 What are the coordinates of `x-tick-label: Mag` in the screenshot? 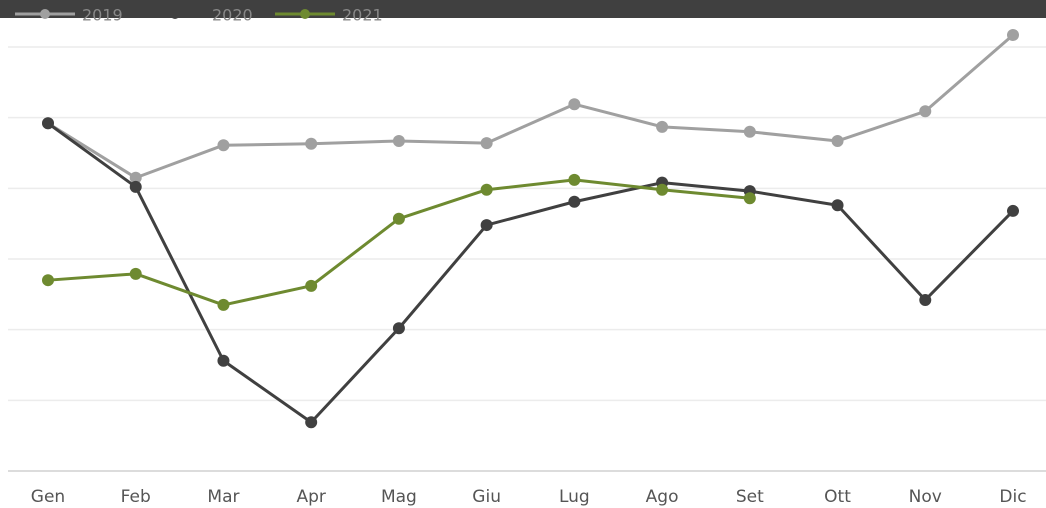 It's located at (399, 497).